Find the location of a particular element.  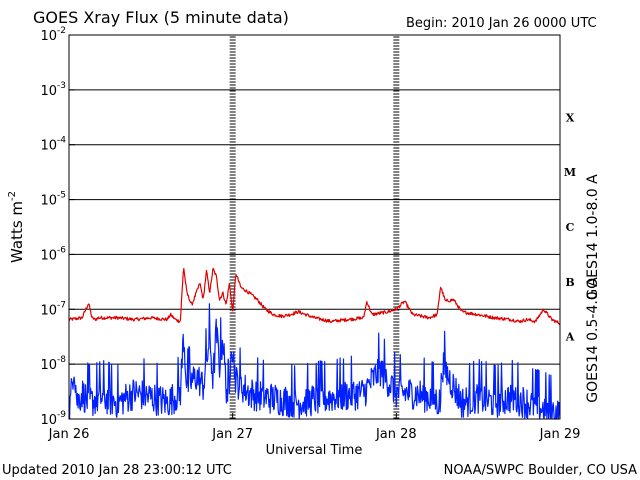

y-tick-label: 10⁻⁵ is located at coordinates (53, 200).